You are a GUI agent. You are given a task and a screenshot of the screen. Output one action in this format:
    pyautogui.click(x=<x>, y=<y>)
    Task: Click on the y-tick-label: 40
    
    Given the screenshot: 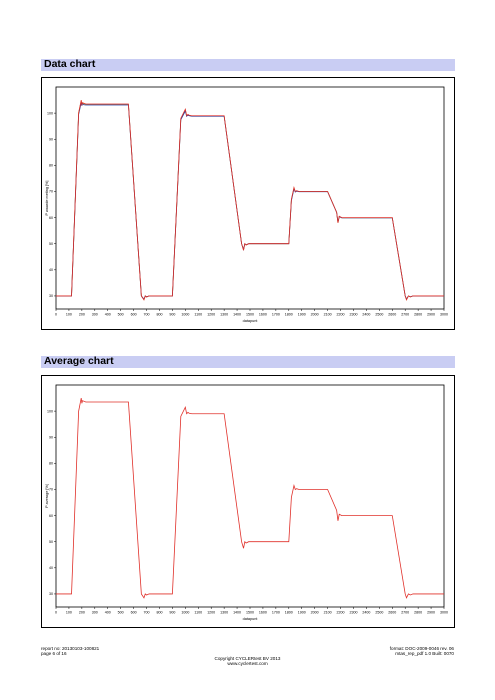 What is the action you would take?
    pyautogui.click(x=51, y=568)
    